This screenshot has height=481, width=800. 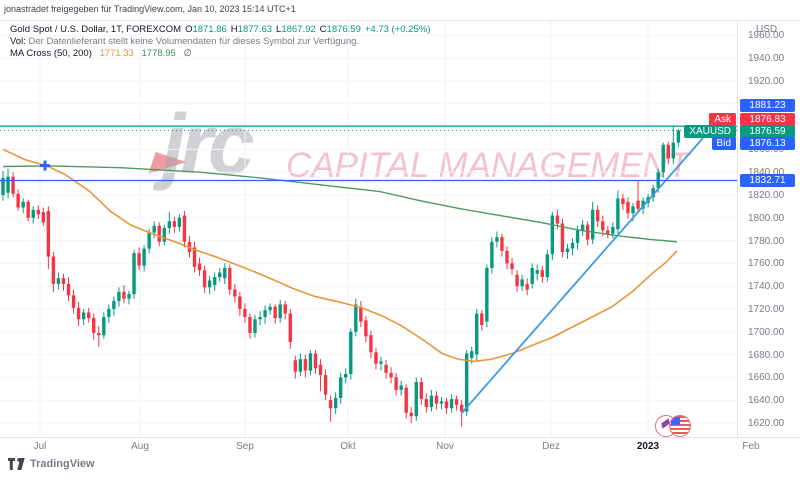 What do you see at coordinates (710, 131) in the screenshot?
I see `price-line-label-xauusd: XAUUSD` at bounding box center [710, 131].